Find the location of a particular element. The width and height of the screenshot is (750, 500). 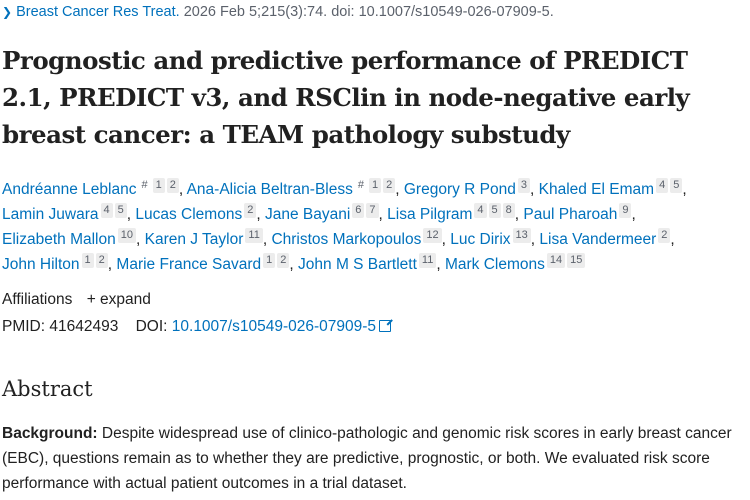

affiliation-ref: 6 is located at coordinates (358, 210).